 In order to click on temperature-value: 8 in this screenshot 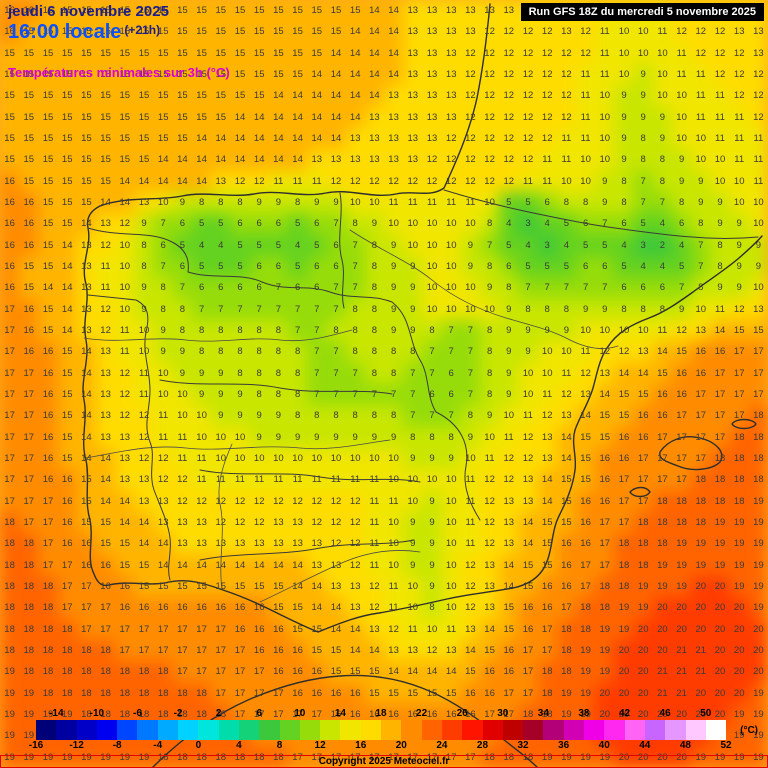, I will do `click(278, 373)`.